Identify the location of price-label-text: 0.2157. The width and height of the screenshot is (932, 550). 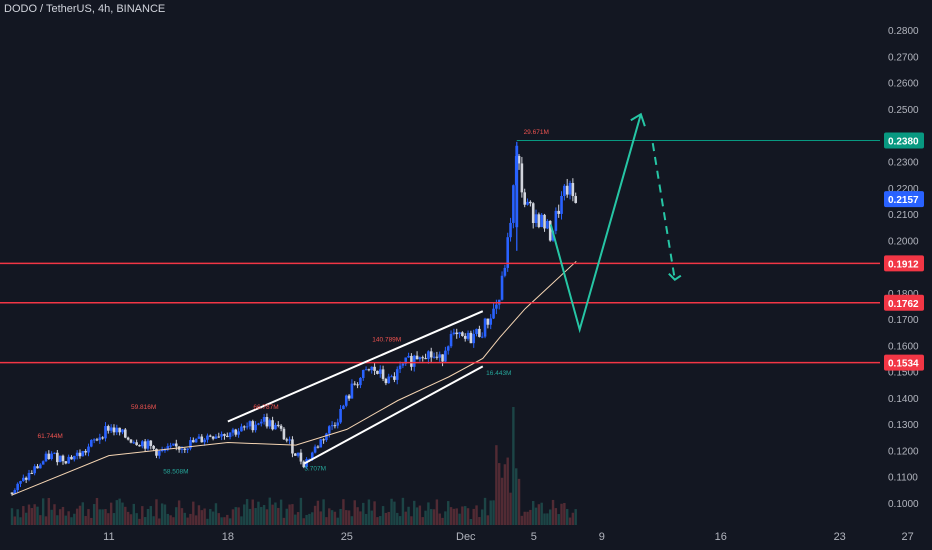
(903, 200).